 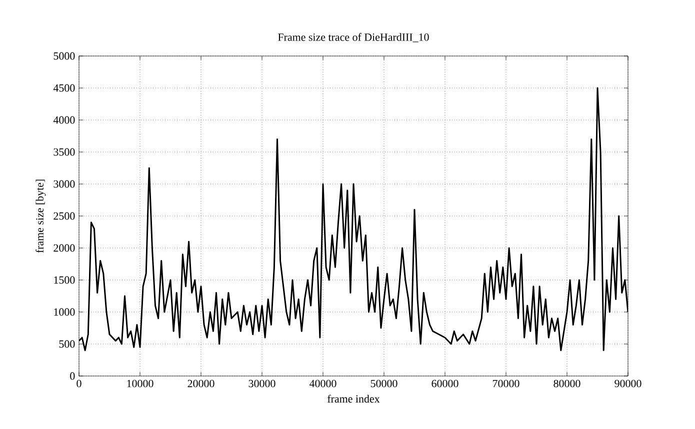 I want to click on x-tick-label: 90000, so click(x=628, y=384).